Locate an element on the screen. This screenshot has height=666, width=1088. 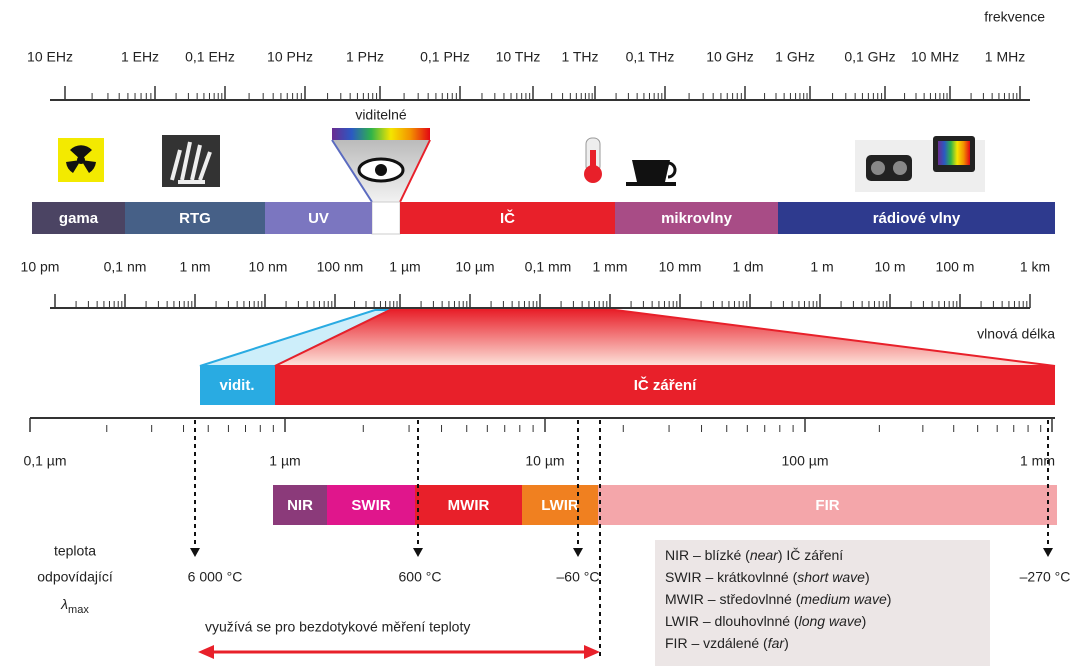
legend-line: SWIR – krátkovlnné (short wave) is located at coordinates (767, 577).